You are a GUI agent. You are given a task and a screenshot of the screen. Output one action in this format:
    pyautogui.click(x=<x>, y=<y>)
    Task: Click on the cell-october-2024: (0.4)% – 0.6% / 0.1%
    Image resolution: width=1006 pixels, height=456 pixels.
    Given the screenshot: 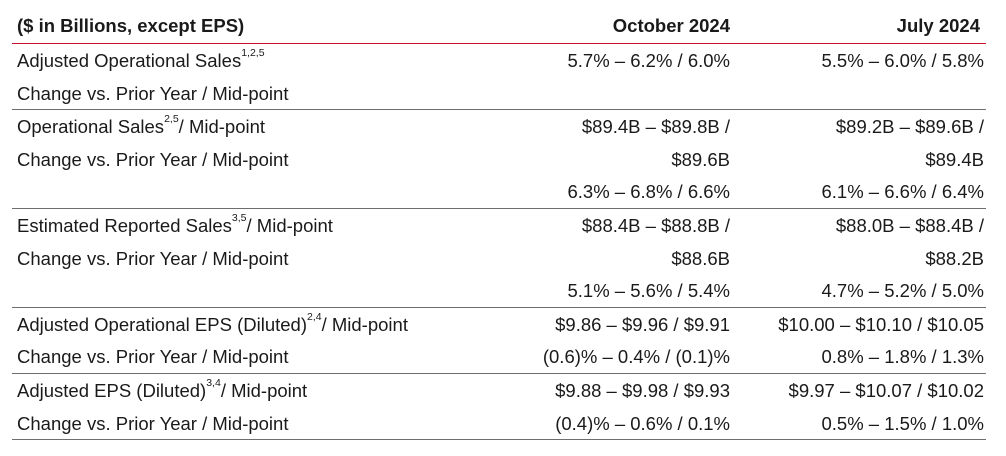 What is the action you would take?
    pyautogui.click(x=642, y=423)
    